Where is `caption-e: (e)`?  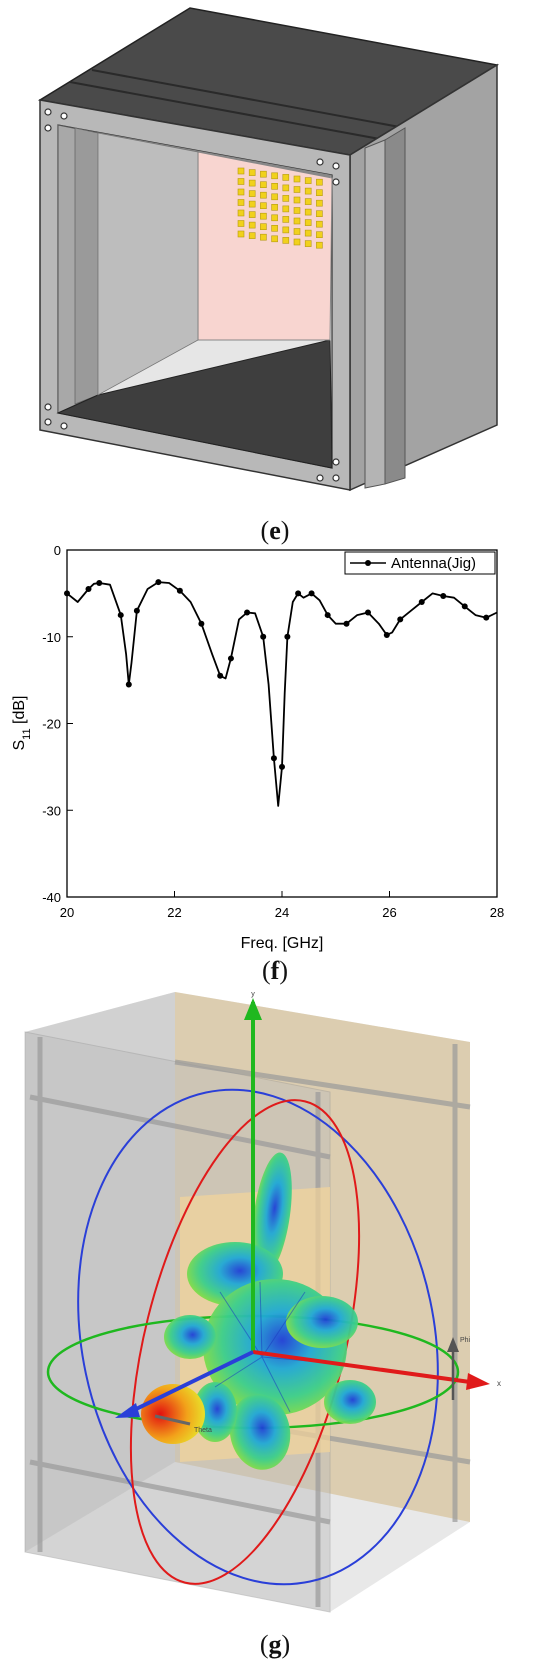 caption-e: (e) is located at coordinates (275, 530).